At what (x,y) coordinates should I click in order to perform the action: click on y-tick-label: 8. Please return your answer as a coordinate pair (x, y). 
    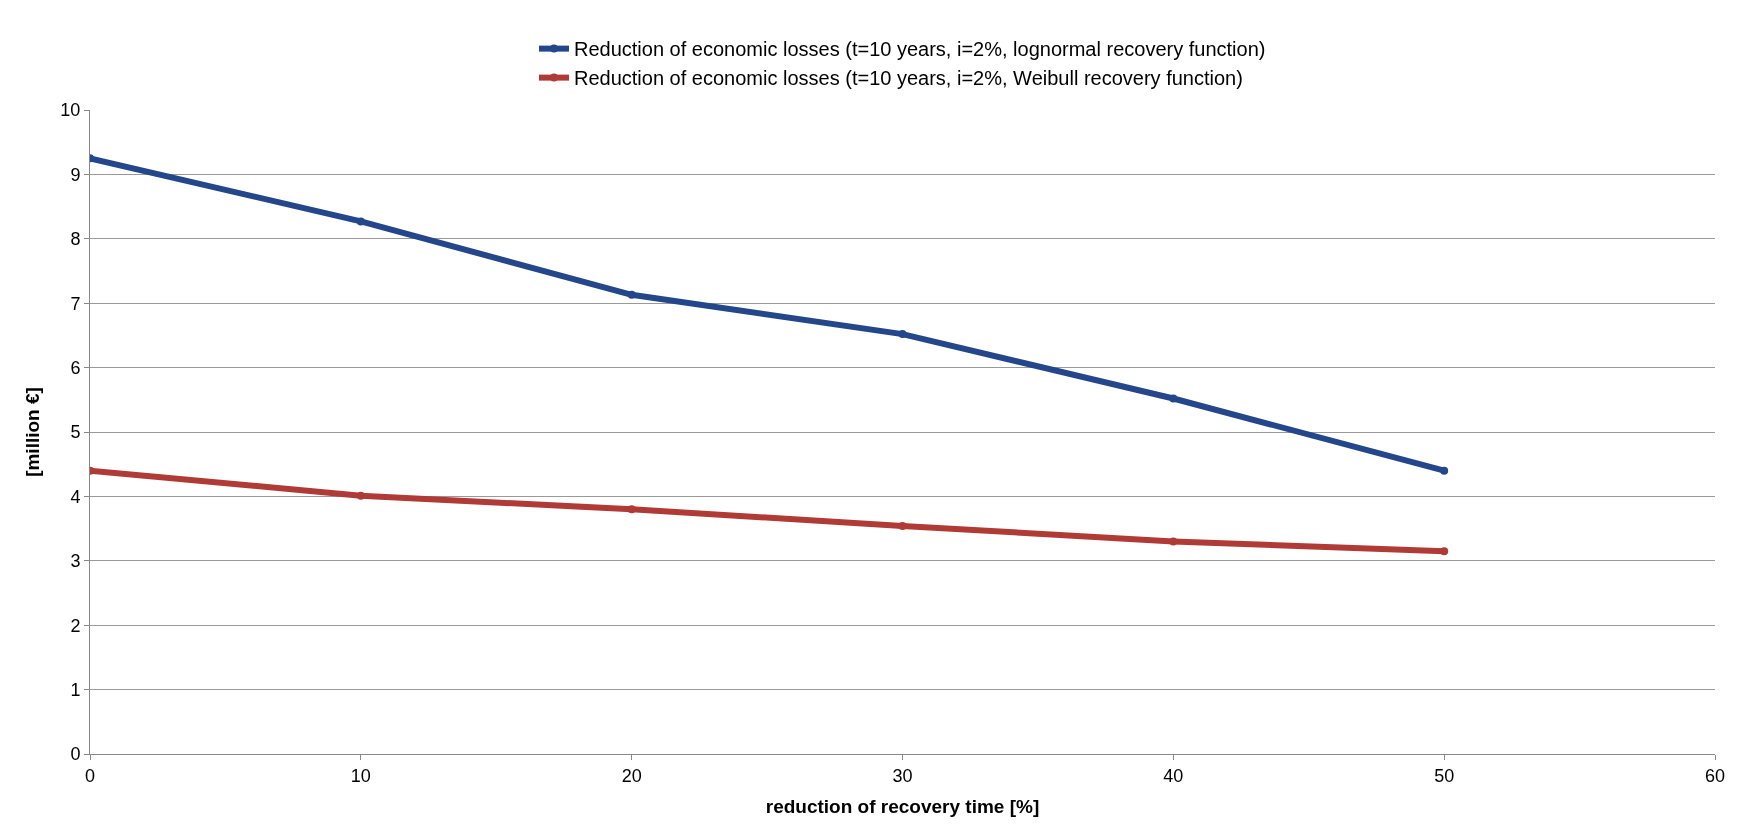
    Looking at the image, I should click on (75, 239).